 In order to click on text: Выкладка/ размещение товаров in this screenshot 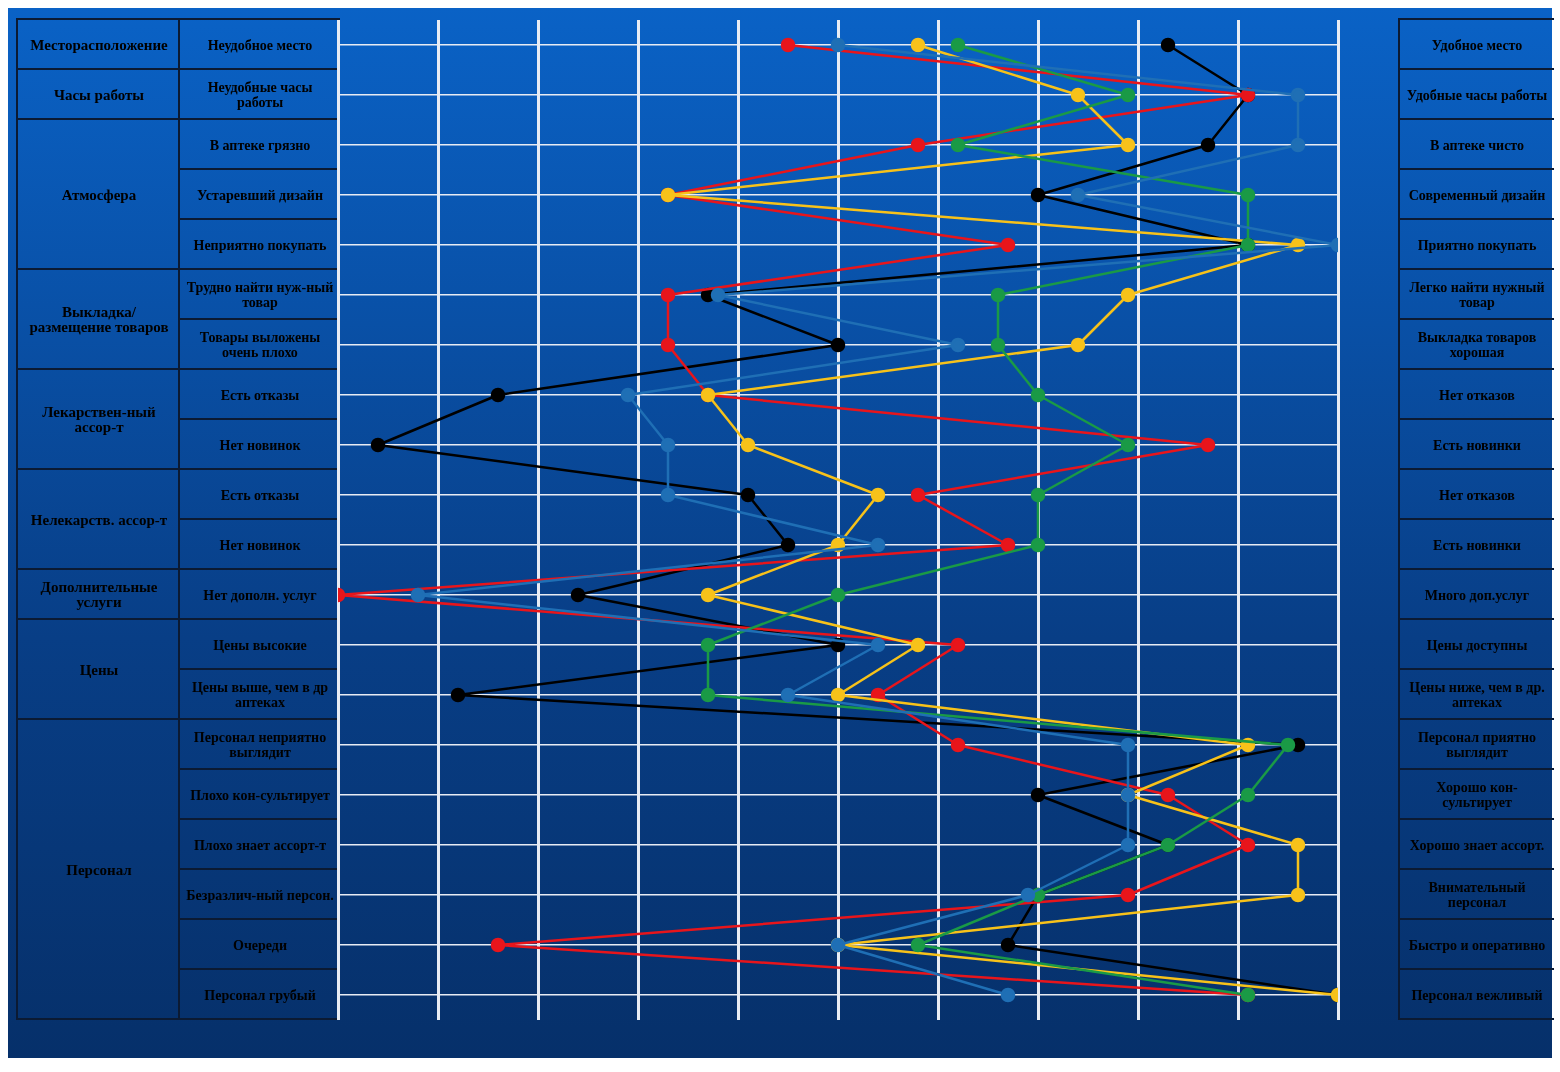, I will do `click(99, 320)`.